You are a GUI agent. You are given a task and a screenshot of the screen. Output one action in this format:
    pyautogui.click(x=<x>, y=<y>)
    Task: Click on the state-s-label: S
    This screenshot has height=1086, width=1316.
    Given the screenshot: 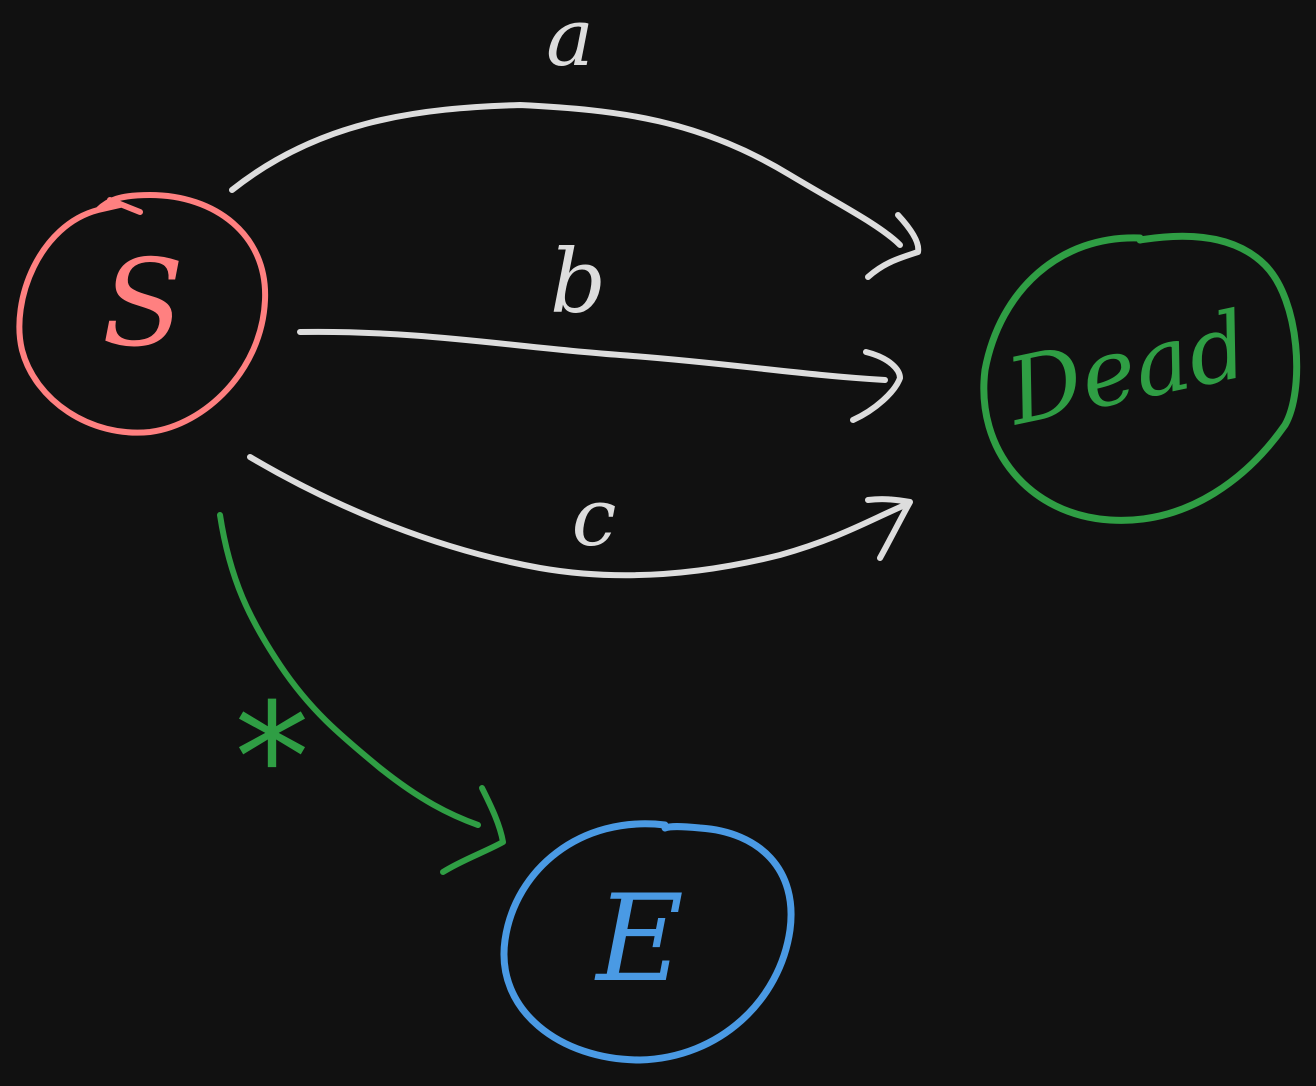 What is the action you would take?
    pyautogui.click(x=143, y=304)
    